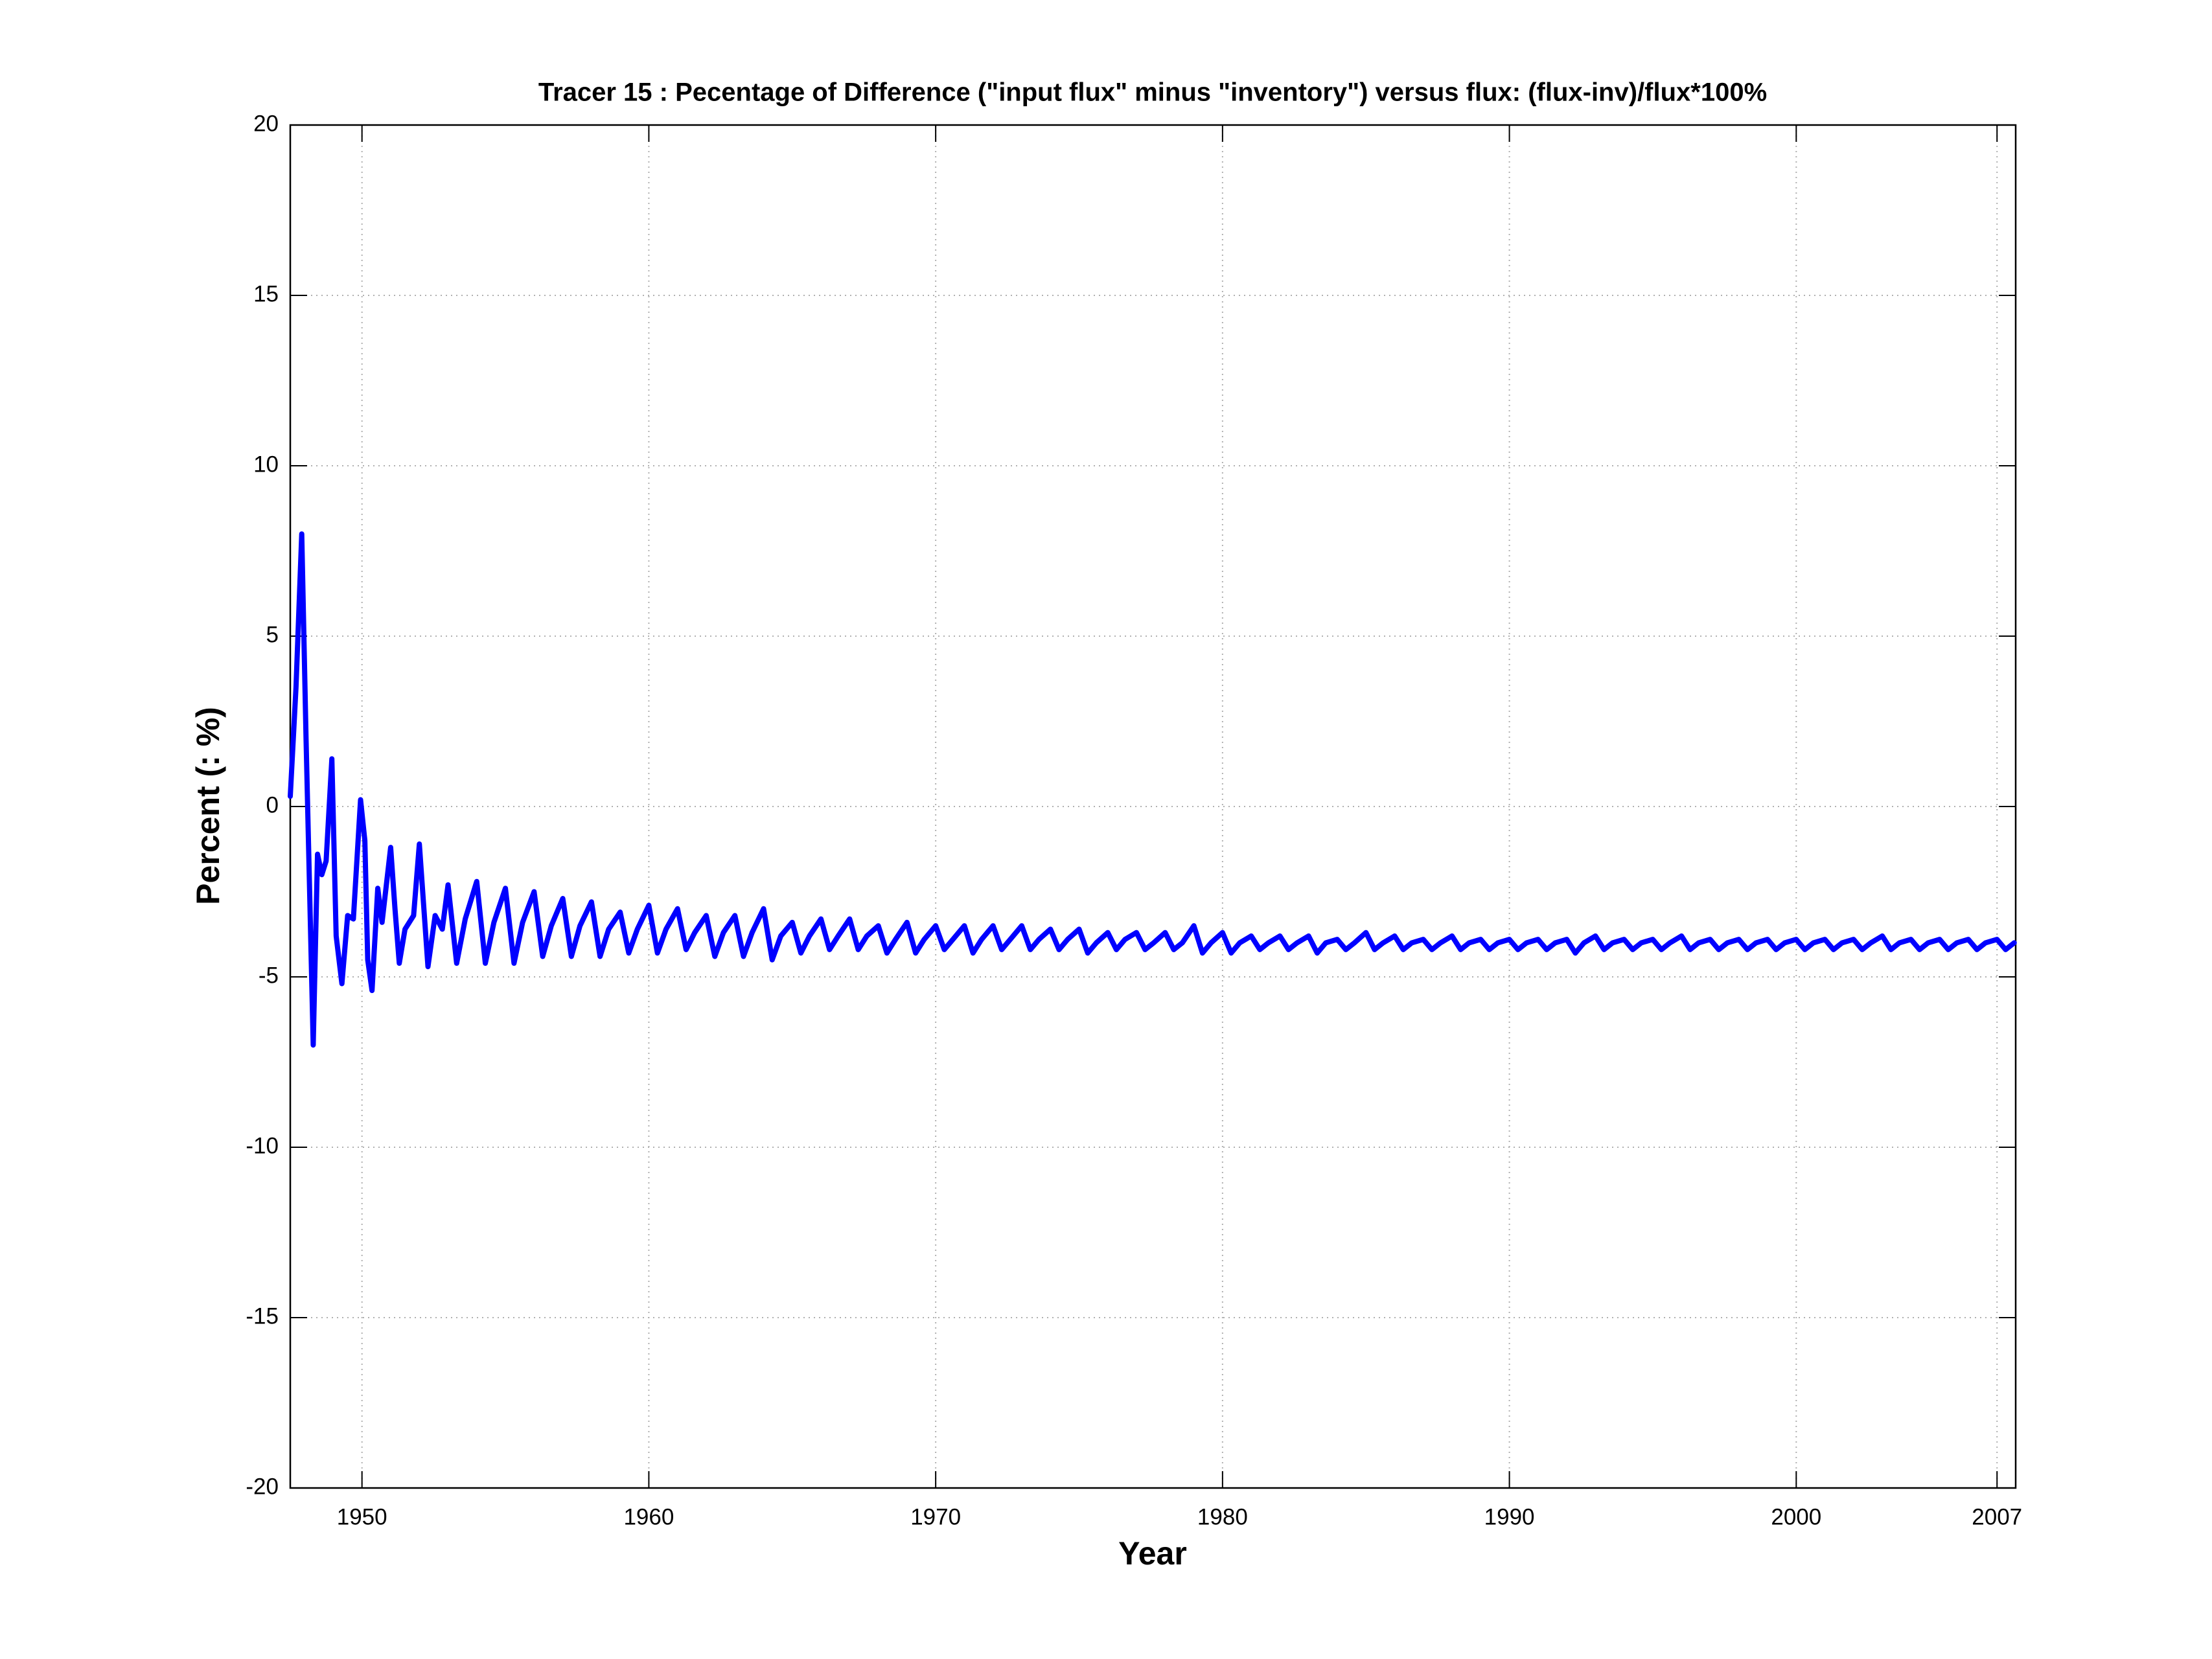 The image size is (2212, 1659). What do you see at coordinates (1997, 1516) in the screenshot?
I see `x-tick-label: 2007` at bounding box center [1997, 1516].